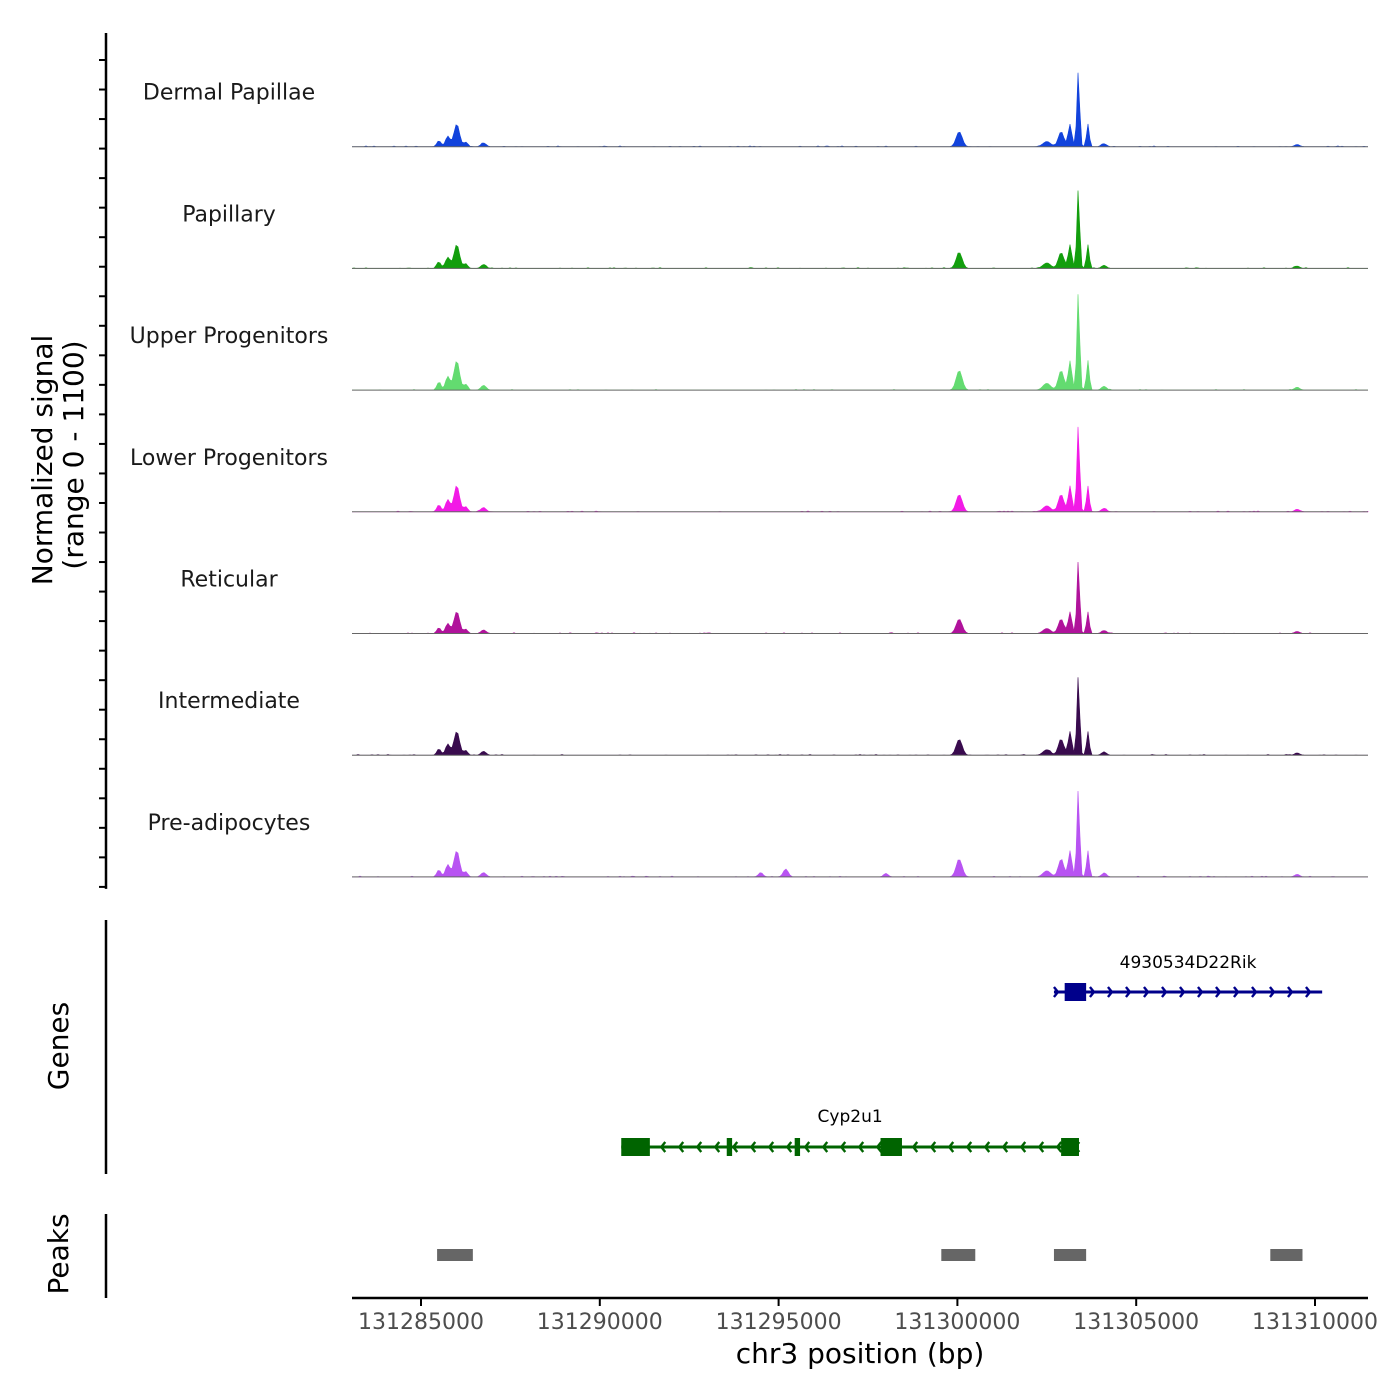 This screenshot has width=1400, height=1400. I want to click on track-label: Reticular, so click(229, 580).